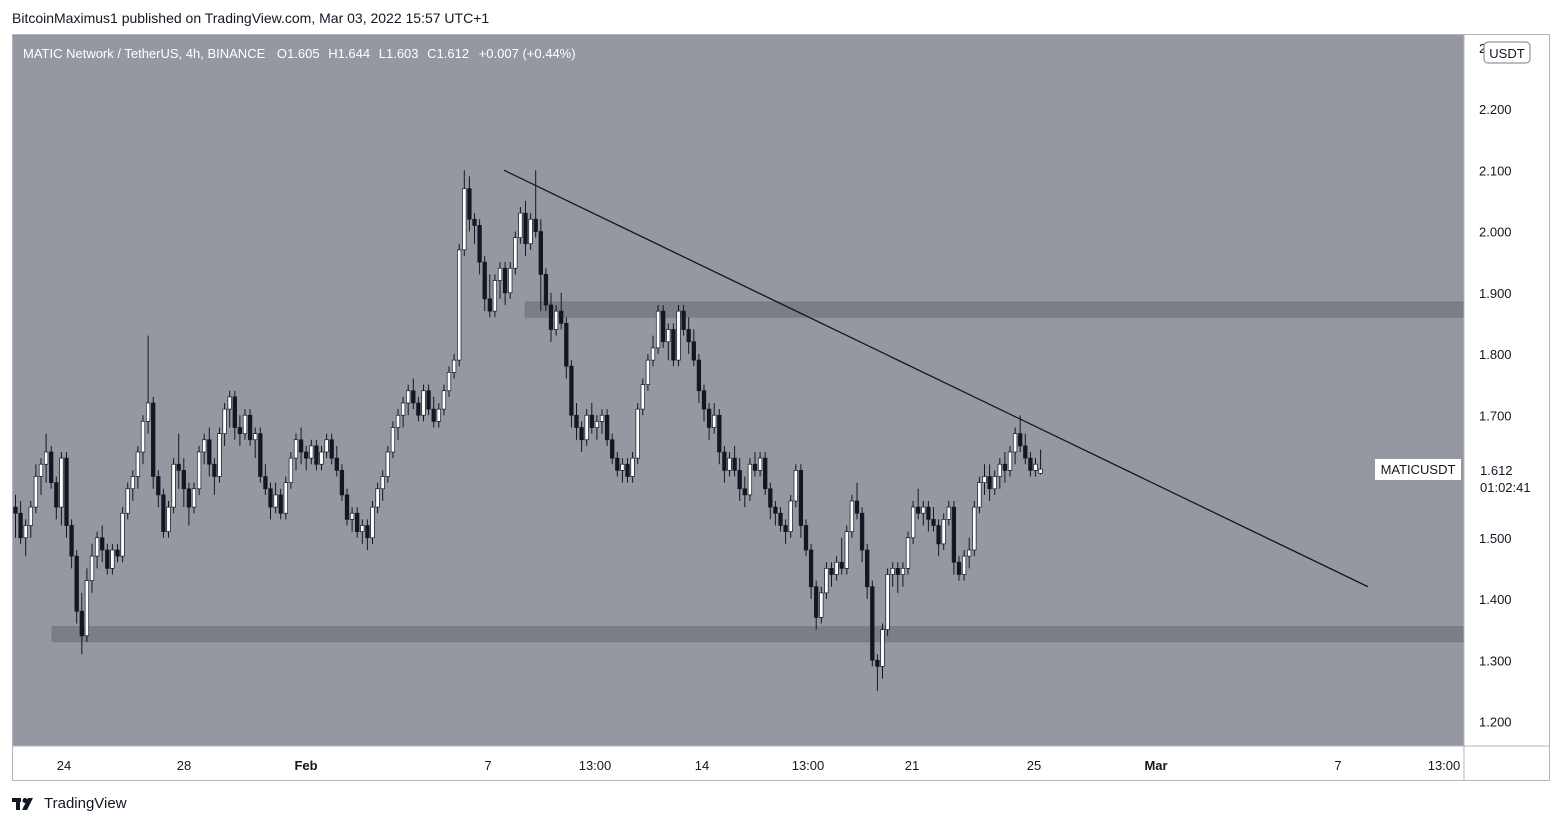 This screenshot has height=826, width=1562. Describe the element at coordinates (354, 53) in the screenshot. I see `legend-high-value: 1.644` at that location.